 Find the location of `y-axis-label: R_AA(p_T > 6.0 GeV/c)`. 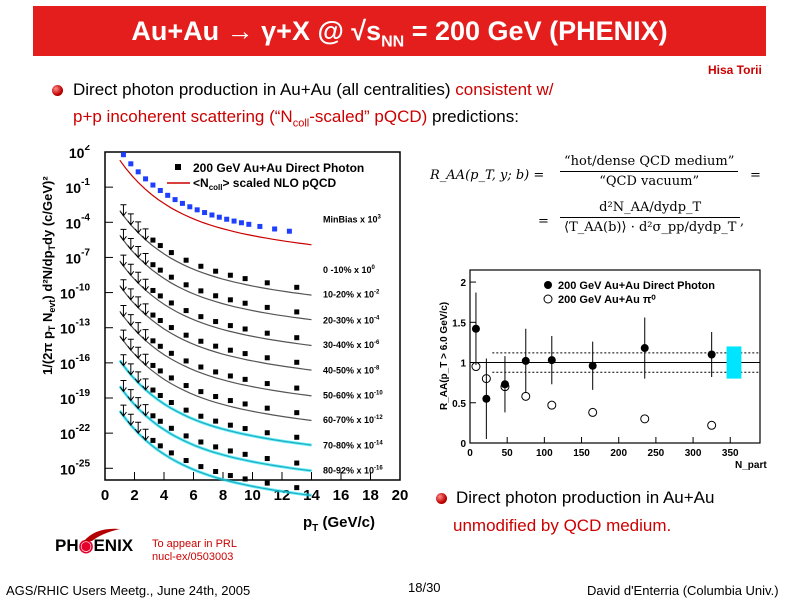

y-axis-label: R_AA(p_T > 6.0 GeV/c) is located at coordinates (444, 356).